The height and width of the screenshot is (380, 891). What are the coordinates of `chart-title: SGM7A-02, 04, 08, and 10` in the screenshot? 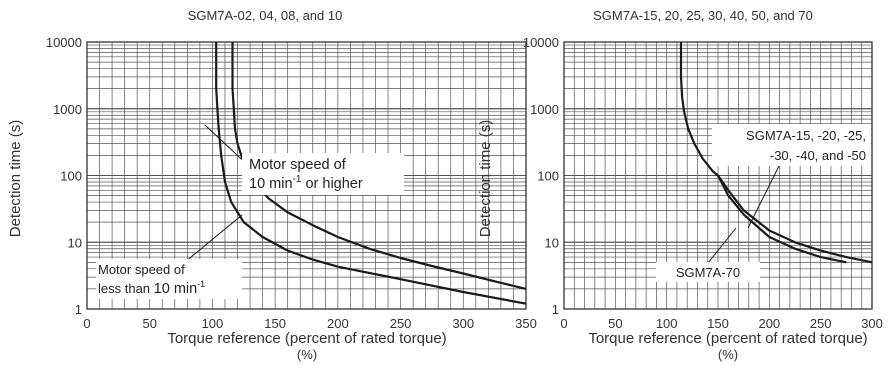 It's located at (265, 15).